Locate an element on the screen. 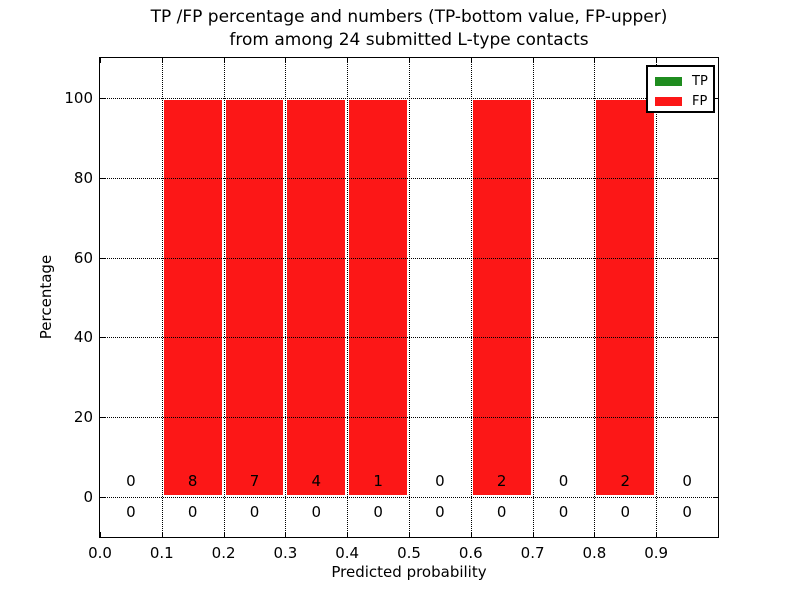 The height and width of the screenshot is (600, 800). x-tick-label: 0.6 is located at coordinates (470, 553).